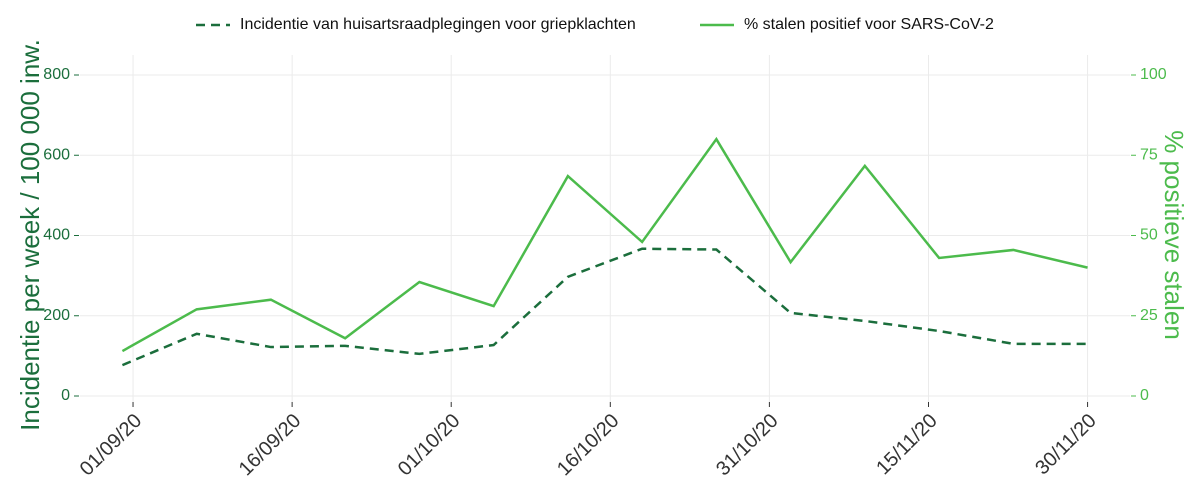 The height and width of the screenshot is (486, 1196). Describe the element at coordinates (111, 445) in the screenshot. I see `x-tick-label: 01/09/20` at that location.